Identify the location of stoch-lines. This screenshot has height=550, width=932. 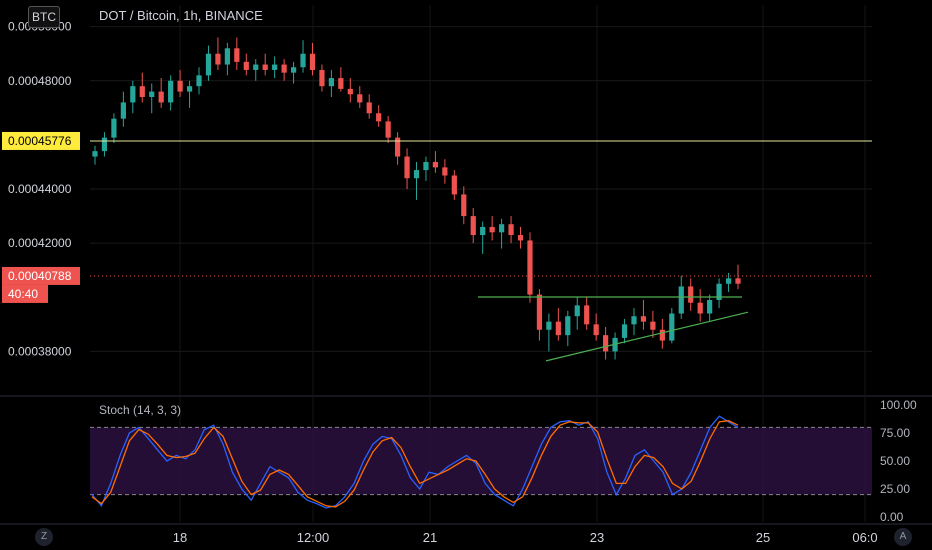
(481, 462).